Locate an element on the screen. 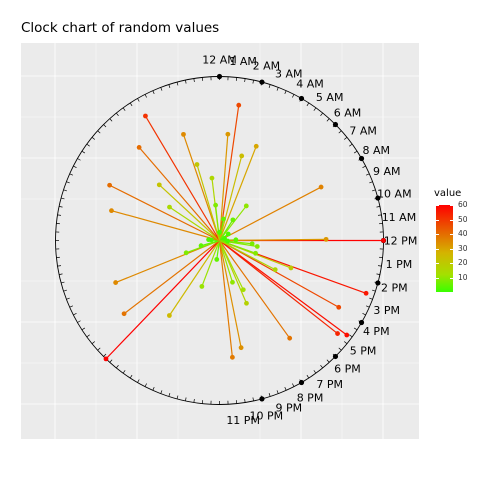  hour-label: 4 AM is located at coordinates (310, 84).